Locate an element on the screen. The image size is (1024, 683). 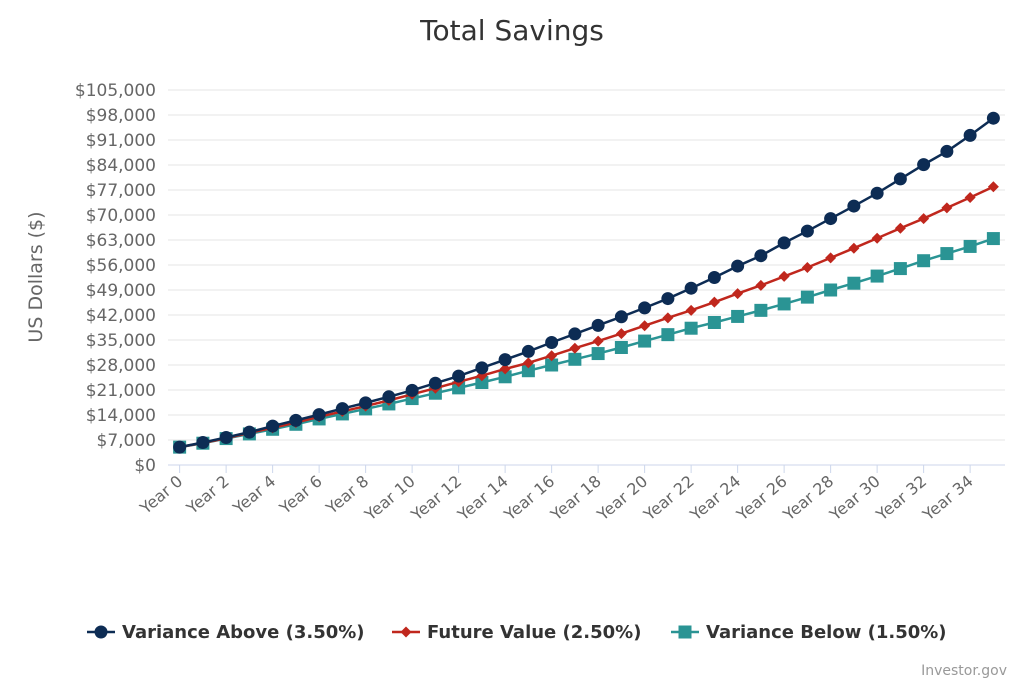
y-axis-label: US Dollars ($) is located at coordinates (36, 276).